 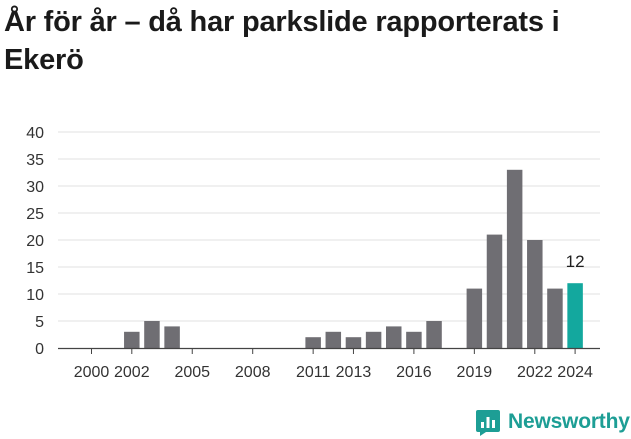 What do you see at coordinates (373, 339) in the screenshot?
I see `bar-2014` at bounding box center [373, 339].